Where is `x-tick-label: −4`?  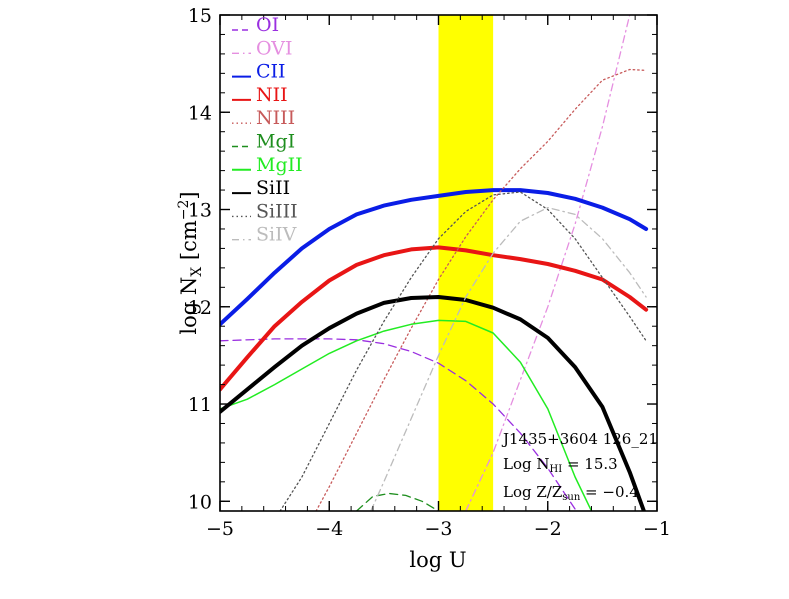
x-tick-label: −4 is located at coordinates (329, 529).